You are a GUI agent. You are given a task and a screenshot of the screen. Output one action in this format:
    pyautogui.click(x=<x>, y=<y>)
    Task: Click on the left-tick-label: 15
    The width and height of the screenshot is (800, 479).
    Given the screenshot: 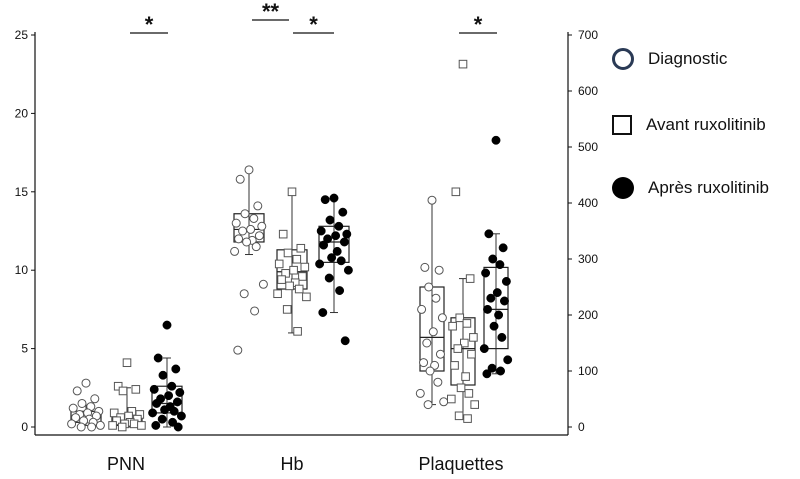 What is the action you would take?
    pyautogui.click(x=22, y=192)
    